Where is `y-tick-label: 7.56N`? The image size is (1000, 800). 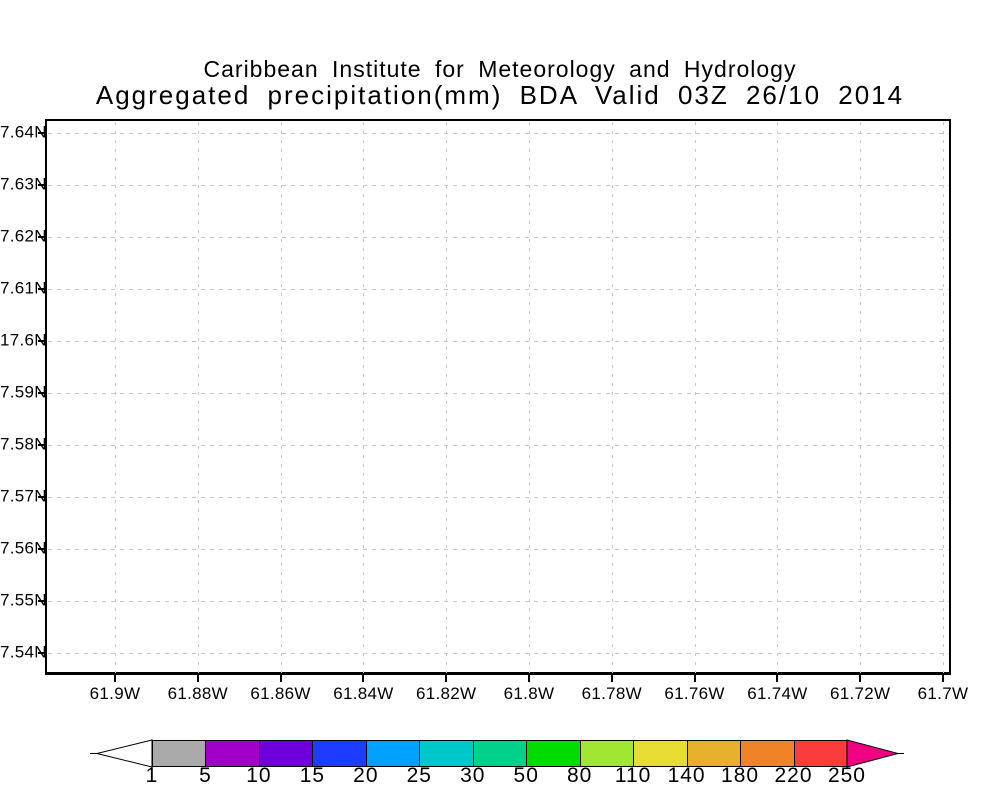 y-tick-label: 7.56N is located at coordinates (23, 548).